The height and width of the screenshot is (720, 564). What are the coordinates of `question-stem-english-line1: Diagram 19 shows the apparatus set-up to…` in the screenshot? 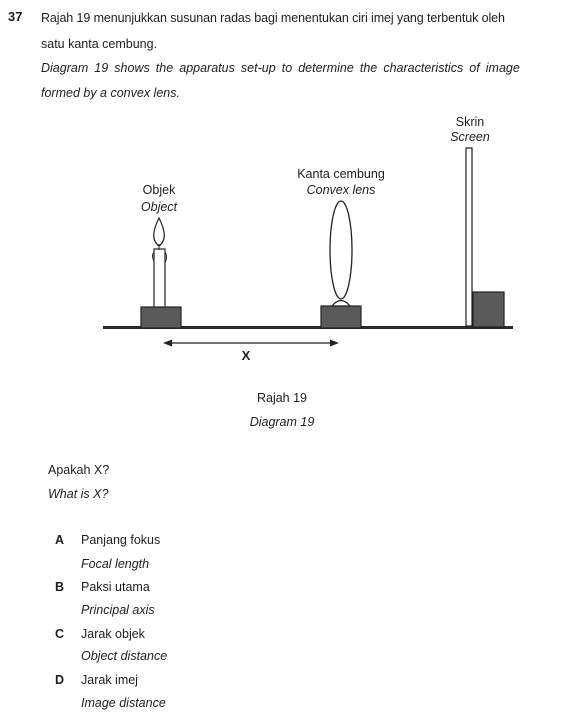 It's located at (280, 68).